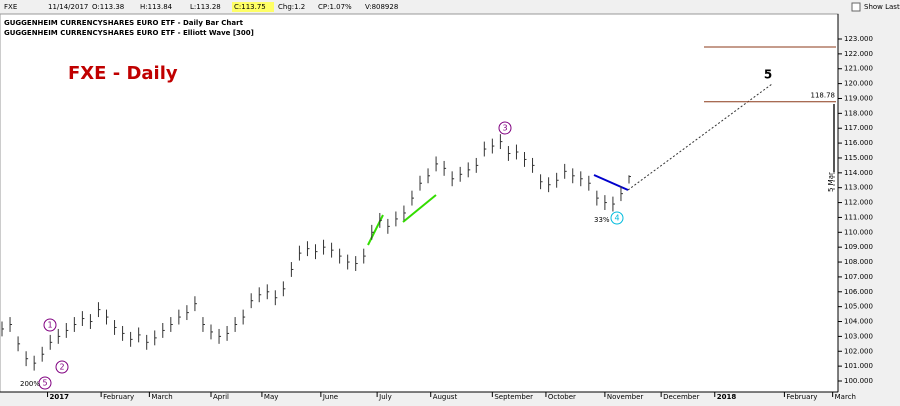 The width and height of the screenshot is (900, 406). What do you see at coordinates (858, 188) in the screenshot?
I see `y-tick-label: 113.000` at bounding box center [858, 188].